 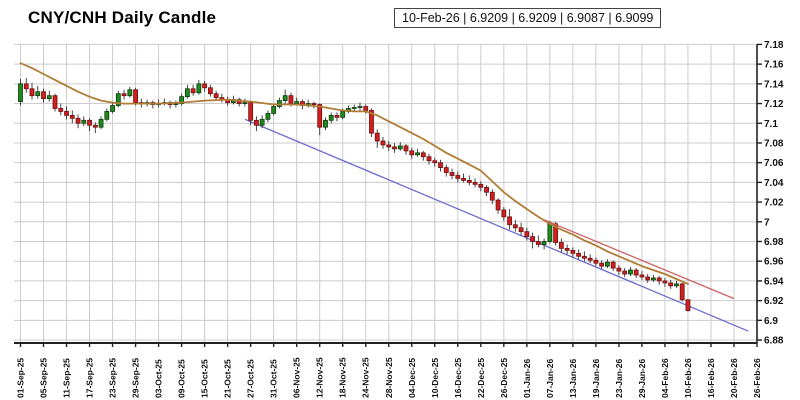 I want to click on y-tick-label: 7.08, so click(x=774, y=143).